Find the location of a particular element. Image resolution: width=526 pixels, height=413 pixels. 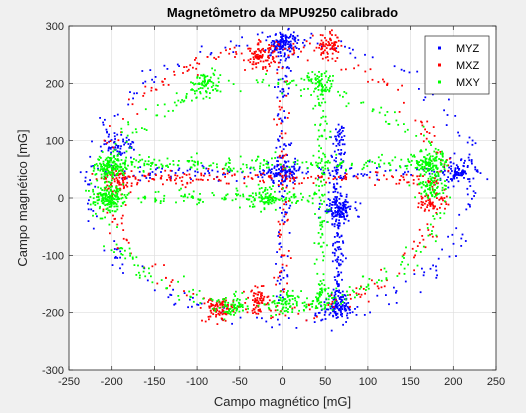

x-tick-label: -250 is located at coordinates (69, 382).